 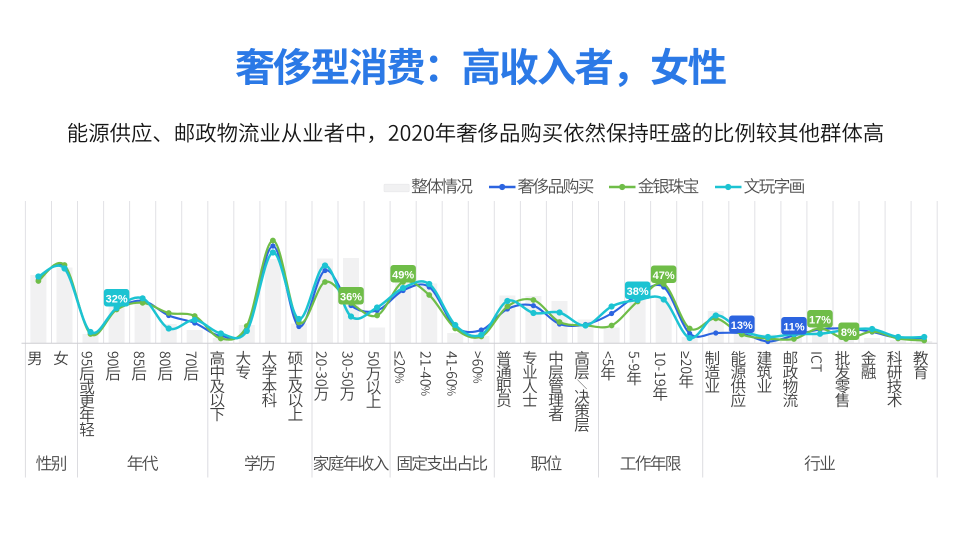 What do you see at coordinates (742, 326) in the screenshot?
I see `svg-text: 13%` at bounding box center [742, 326].